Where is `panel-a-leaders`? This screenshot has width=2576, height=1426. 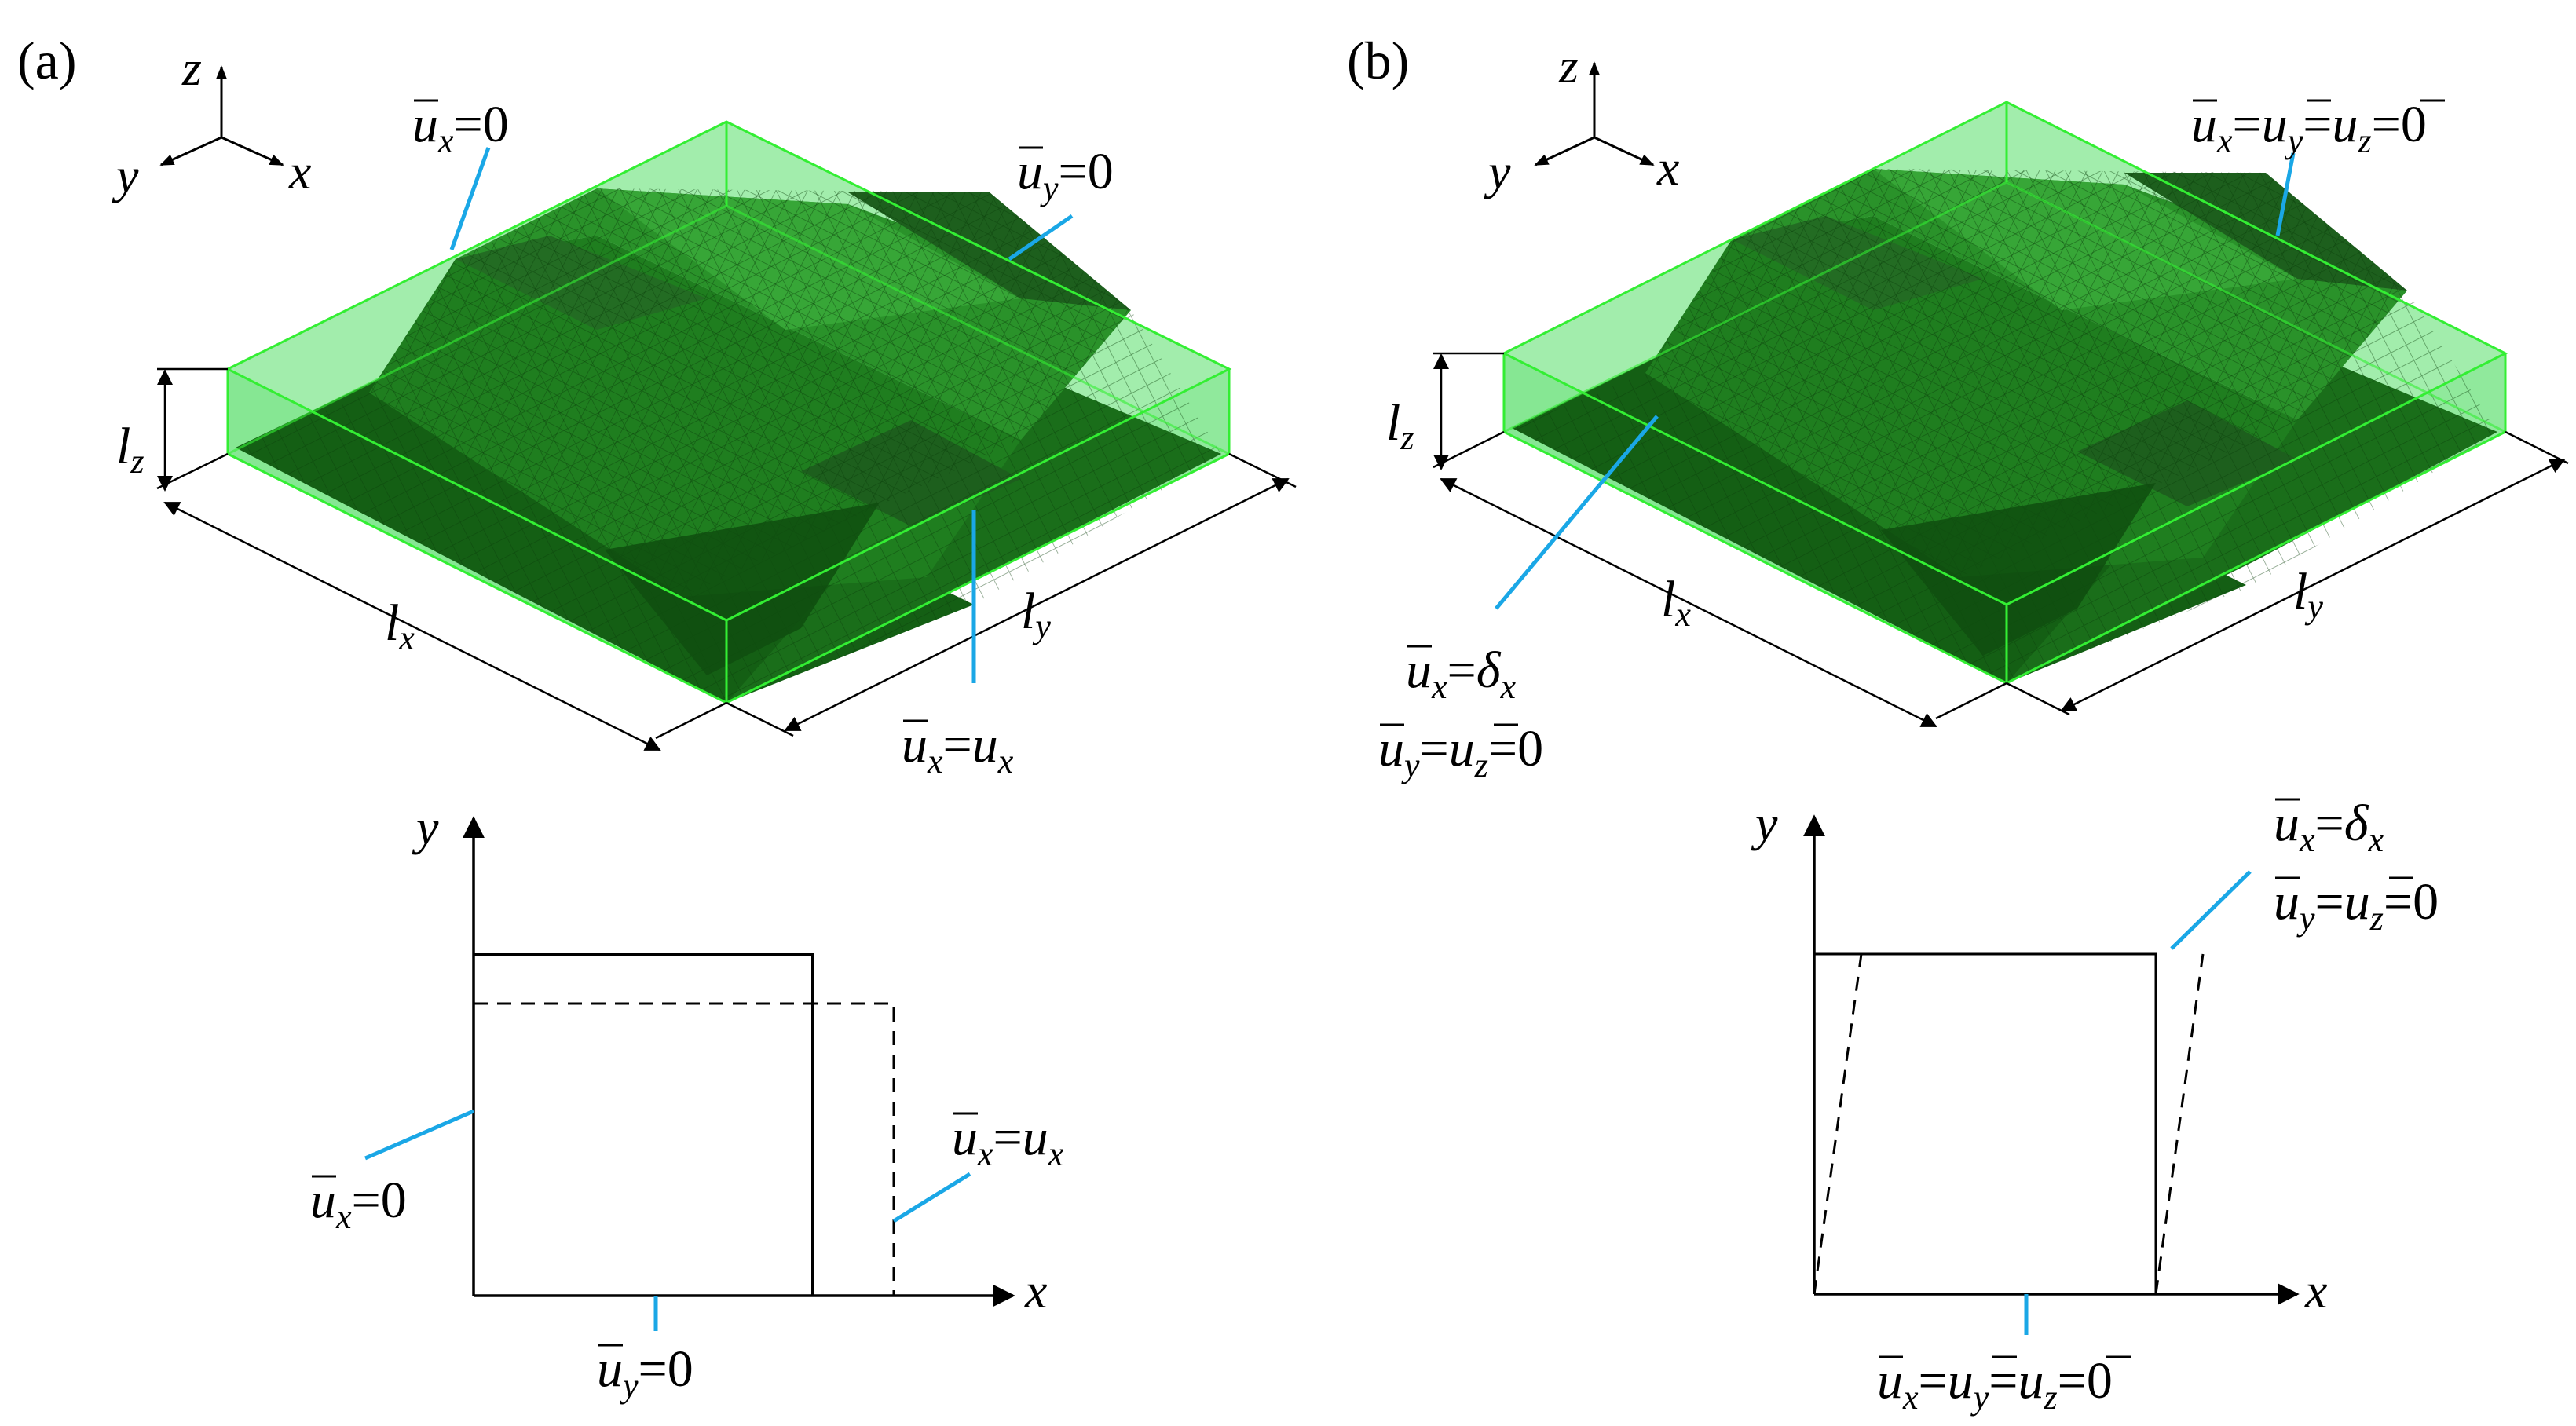 panel-a-leaders is located at coordinates (762, 415).